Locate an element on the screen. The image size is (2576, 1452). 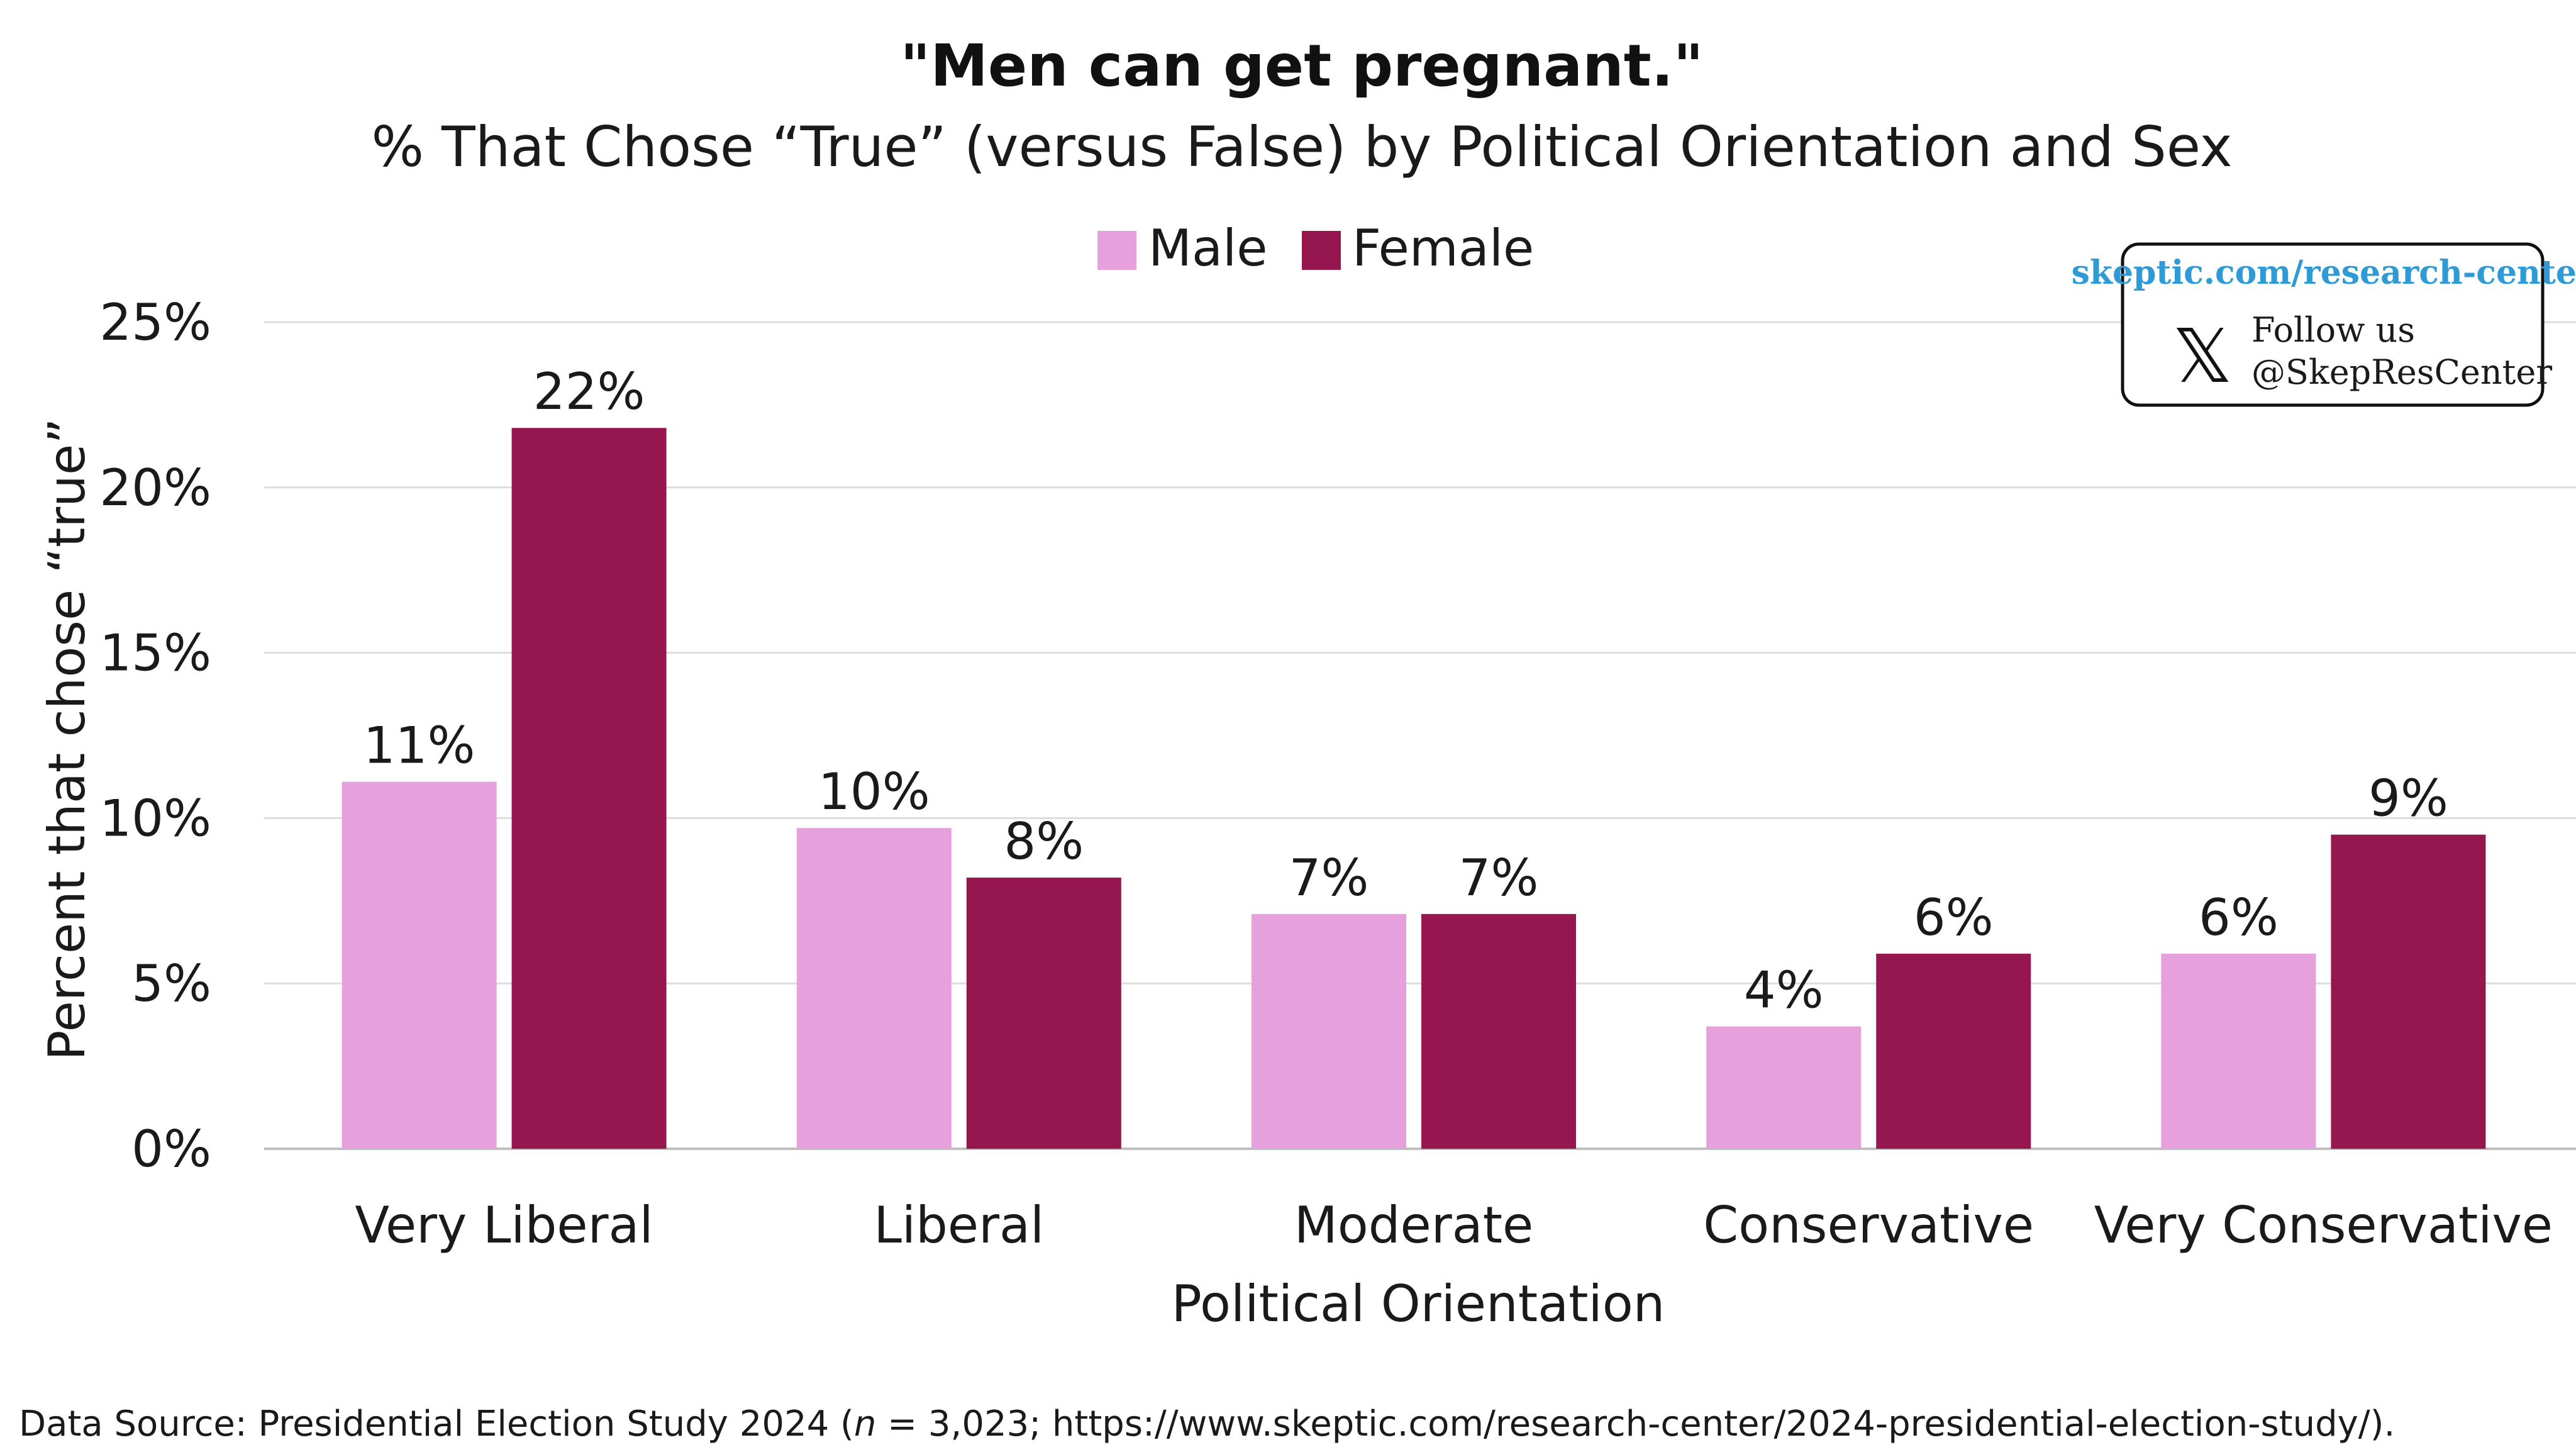
x-category-label: Liberal is located at coordinates (959, 1225).